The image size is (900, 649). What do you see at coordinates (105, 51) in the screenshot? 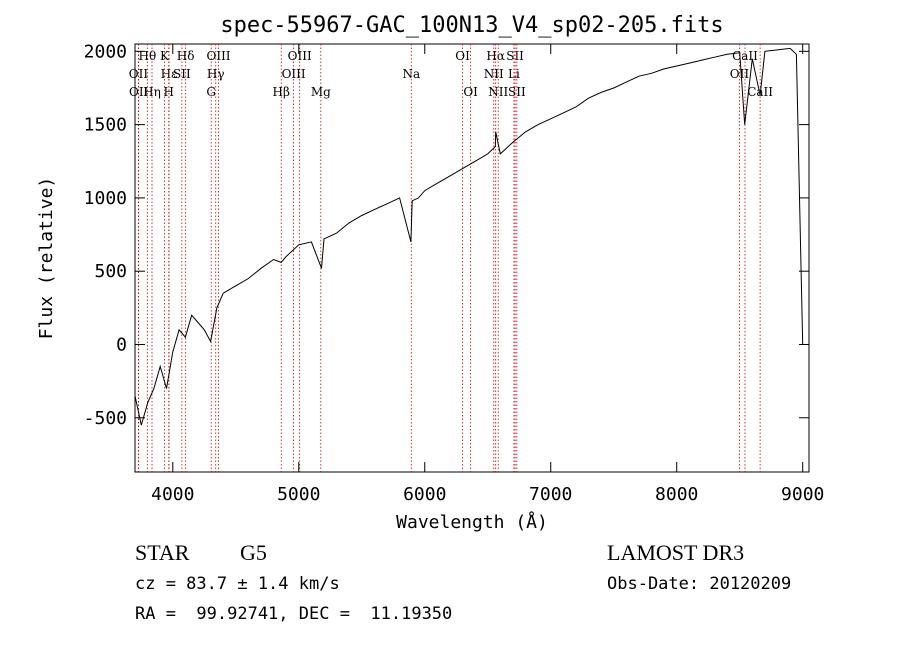
I see `y-tick-label: 2000` at bounding box center [105, 51].